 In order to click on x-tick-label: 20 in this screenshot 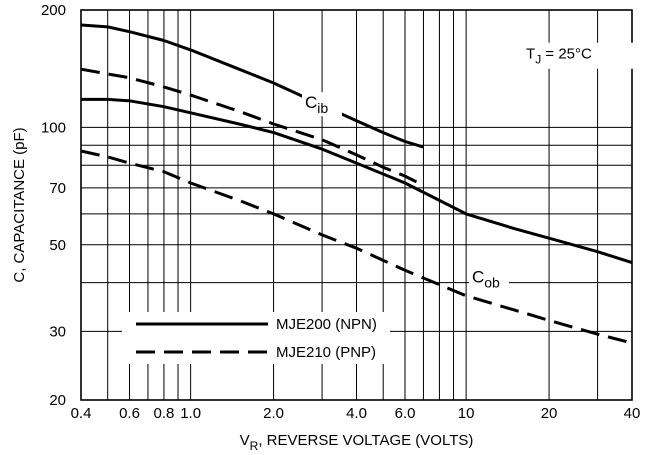, I will do `click(549, 413)`.